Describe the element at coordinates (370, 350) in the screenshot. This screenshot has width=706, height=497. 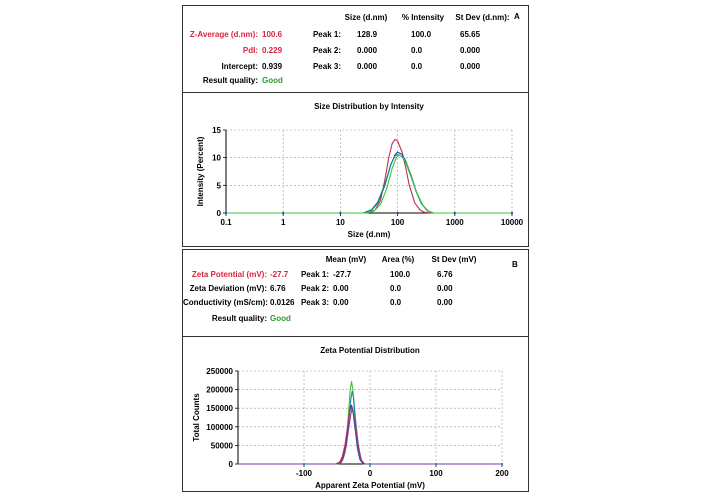
I see `chart-title: Zeta Potential Distribution` at that location.